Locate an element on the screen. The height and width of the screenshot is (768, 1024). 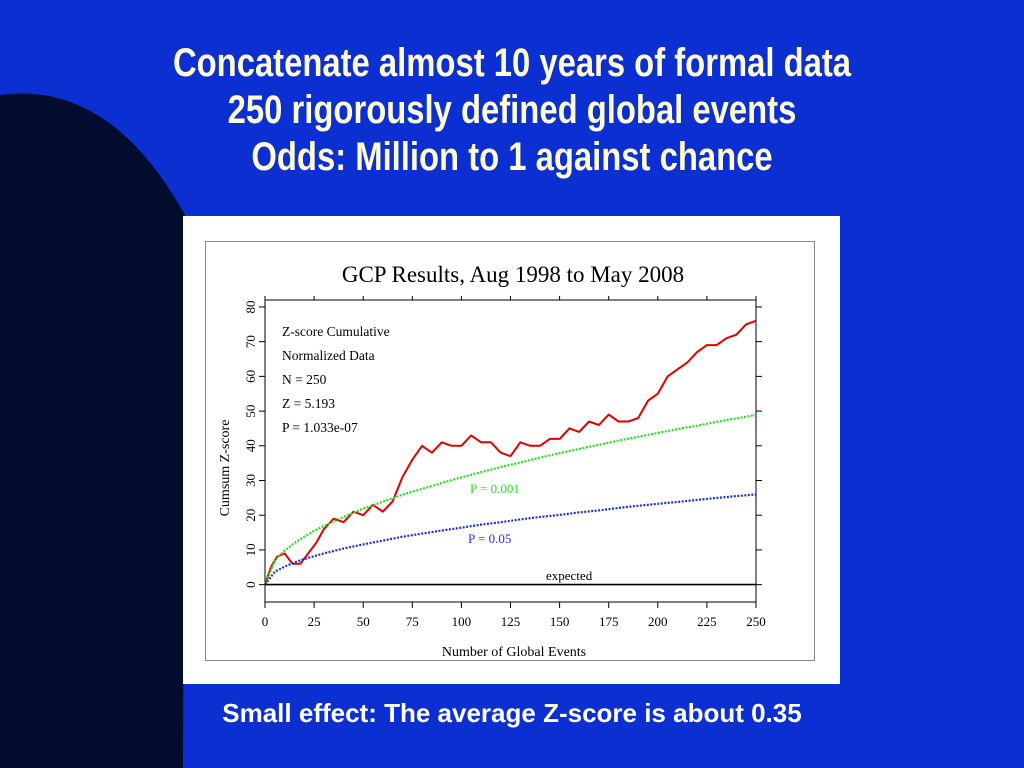
x-tick-label: 200 is located at coordinates (658, 621).